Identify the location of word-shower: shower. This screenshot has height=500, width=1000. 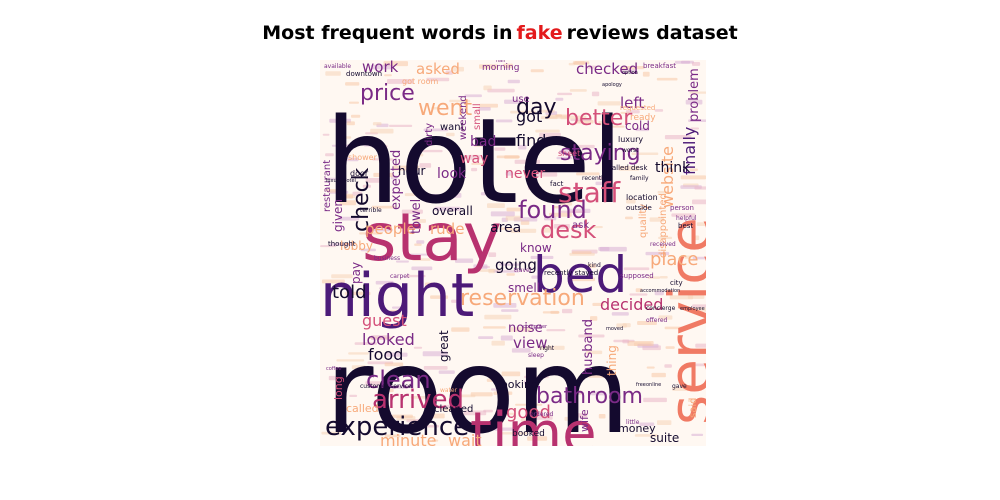
(363, 157).